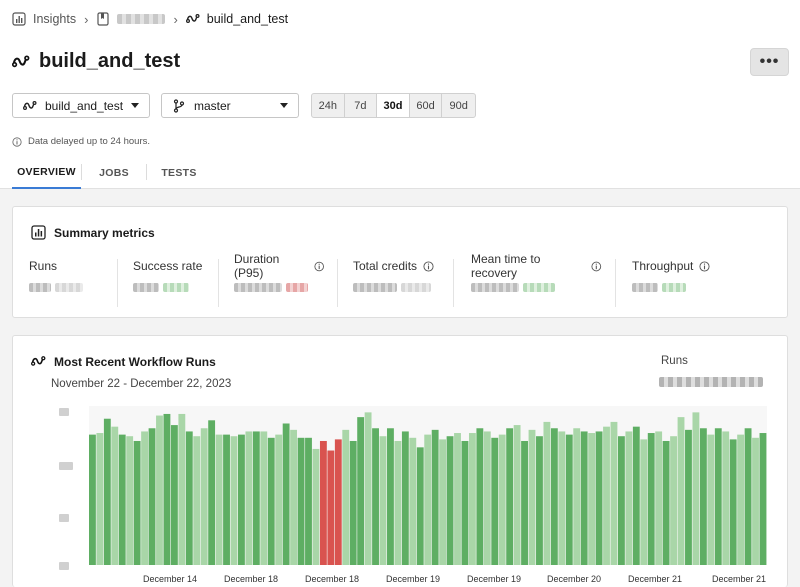  What do you see at coordinates (46, 173) in the screenshot?
I see `tab-overview: OVERVIEW` at bounding box center [46, 173].